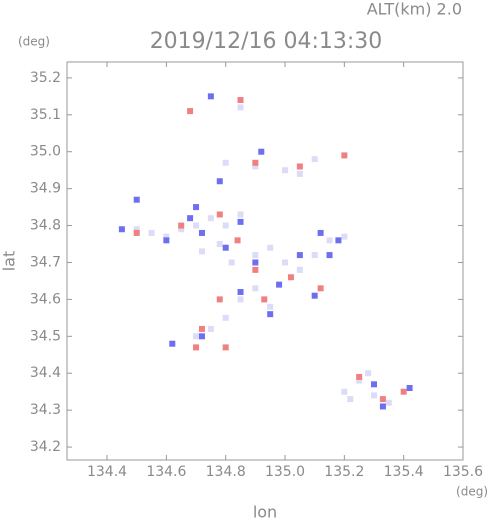  Describe the element at coordinates (344, 472) in the screenshot. I see `x-tick-label: 135.2` at that location.